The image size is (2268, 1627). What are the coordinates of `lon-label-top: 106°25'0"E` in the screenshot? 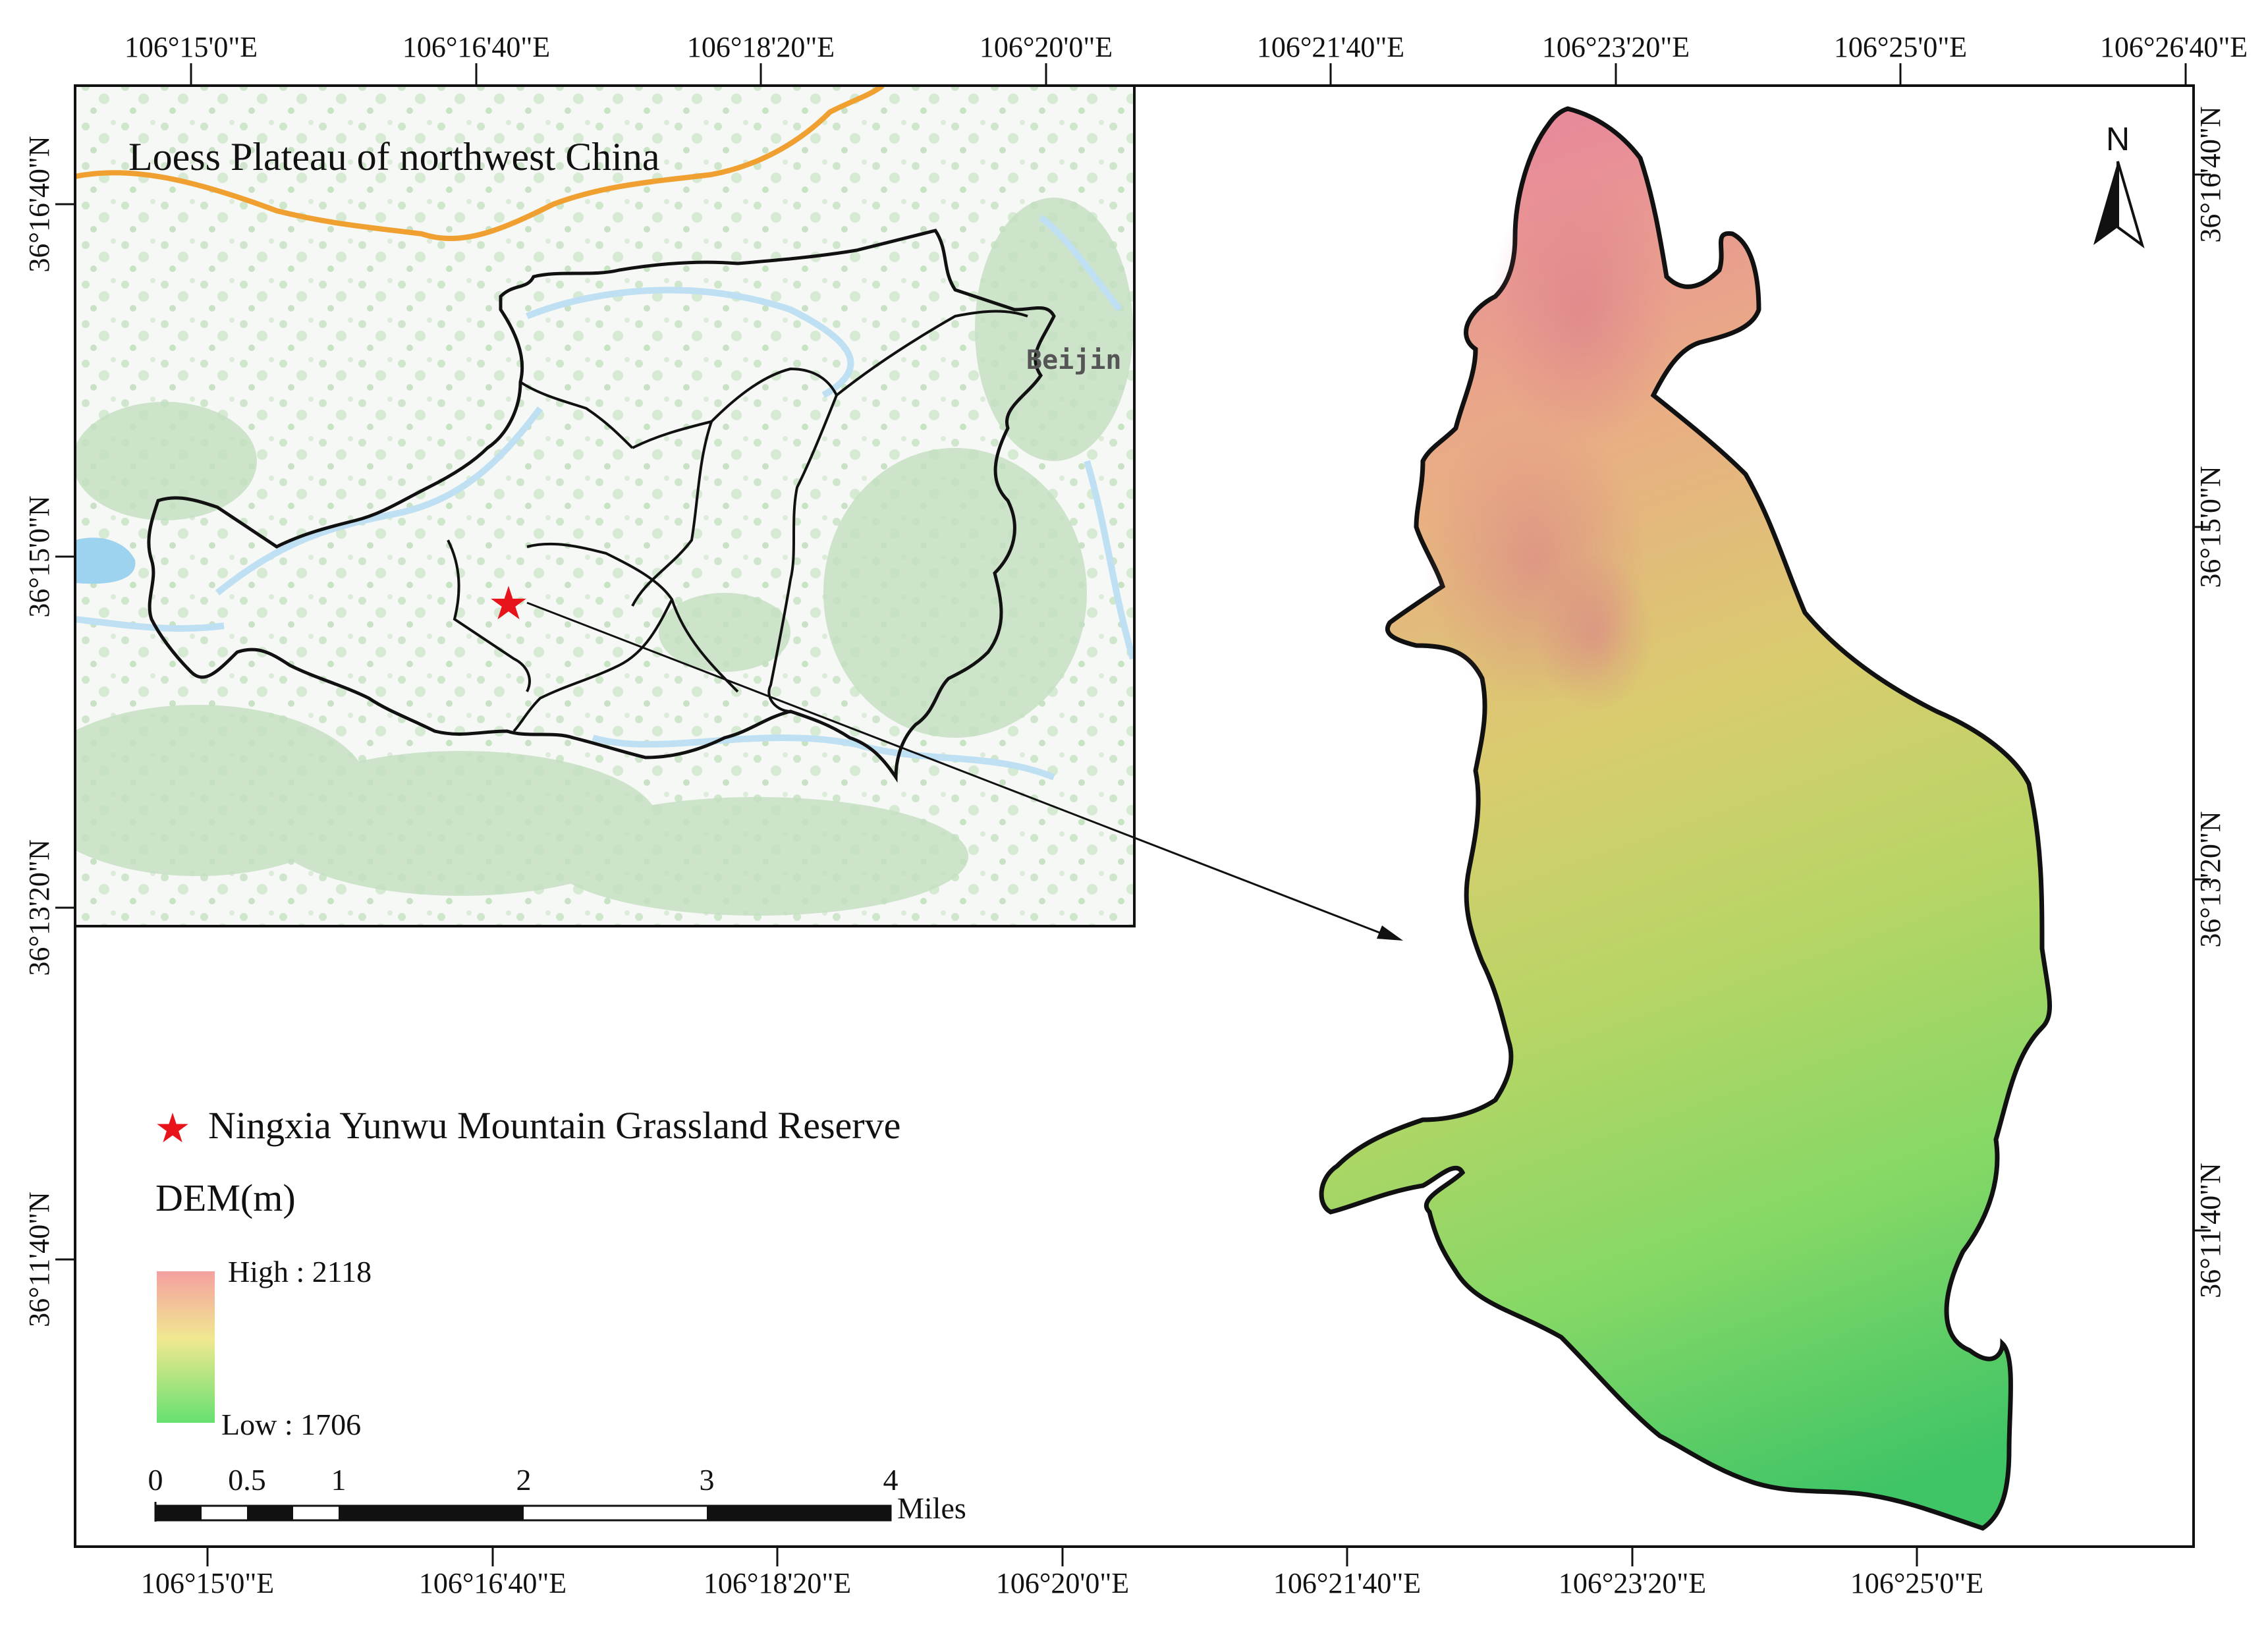 It's located at (1900, 47).